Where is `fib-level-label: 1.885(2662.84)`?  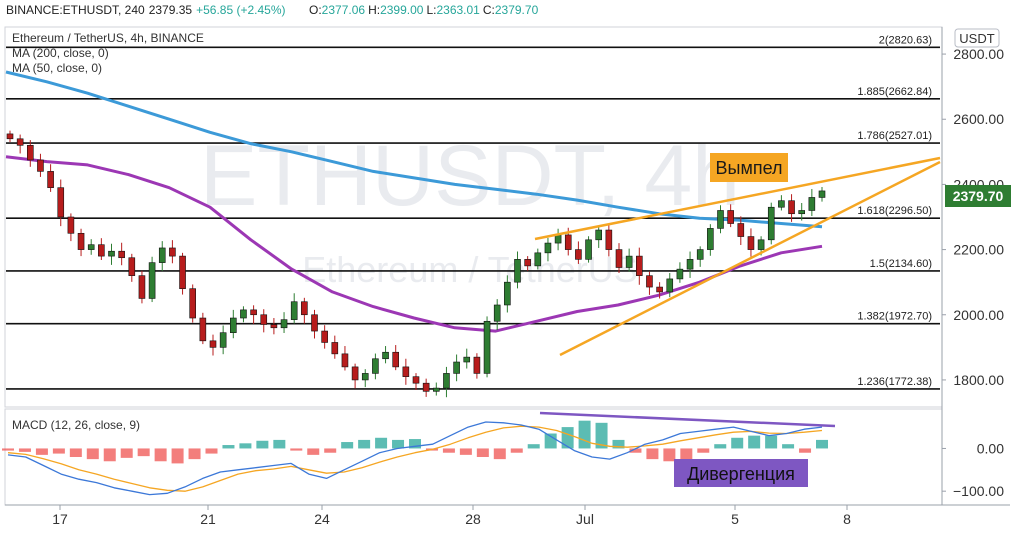 fib-level-label: 1.885(2662.84) is located at coordinates (894, 92).